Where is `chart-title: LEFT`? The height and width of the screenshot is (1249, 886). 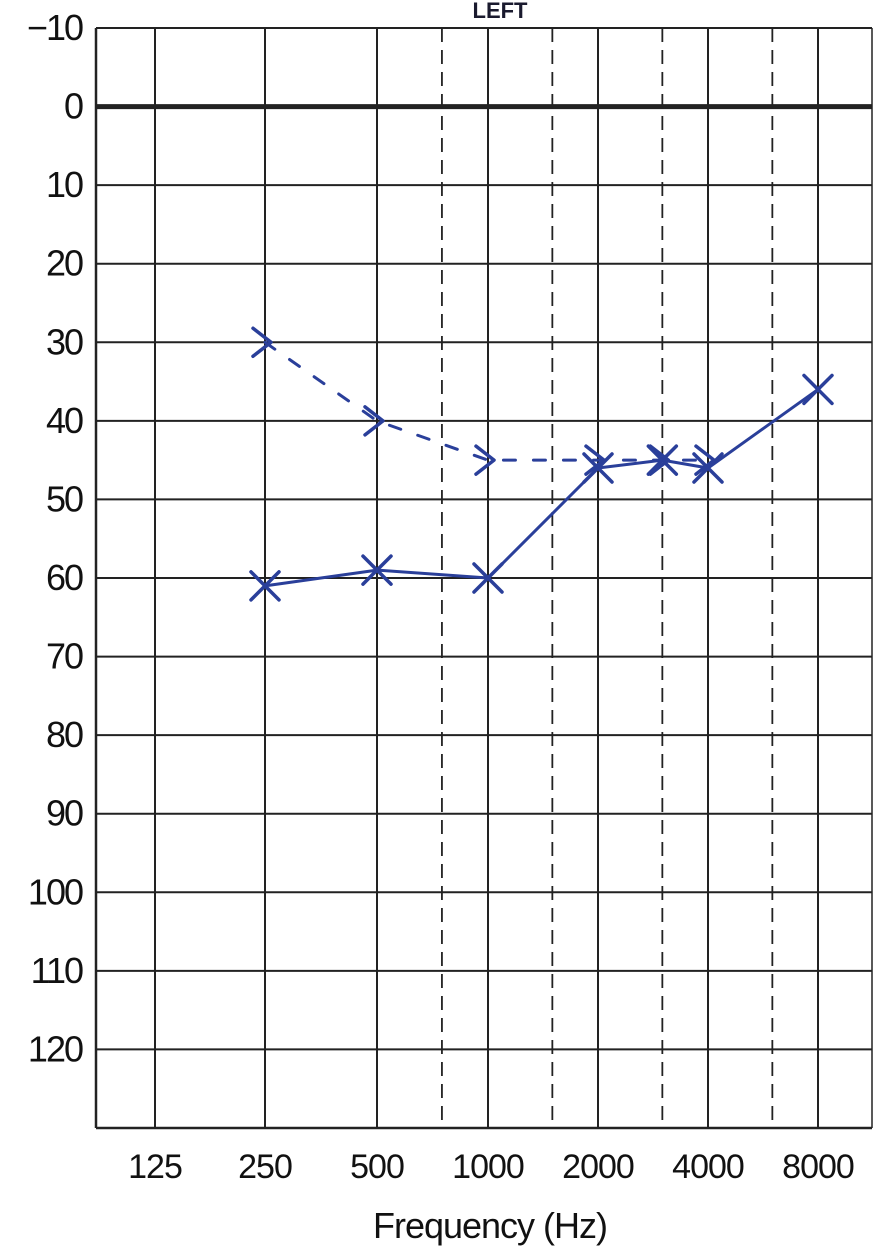 chart-title: LEFT is located at coordinates (501, 11).